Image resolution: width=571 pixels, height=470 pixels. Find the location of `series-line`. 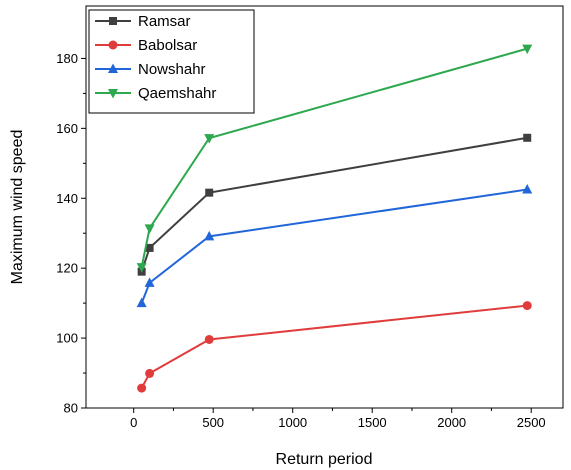

series-line is located at coordinates (334, 346).